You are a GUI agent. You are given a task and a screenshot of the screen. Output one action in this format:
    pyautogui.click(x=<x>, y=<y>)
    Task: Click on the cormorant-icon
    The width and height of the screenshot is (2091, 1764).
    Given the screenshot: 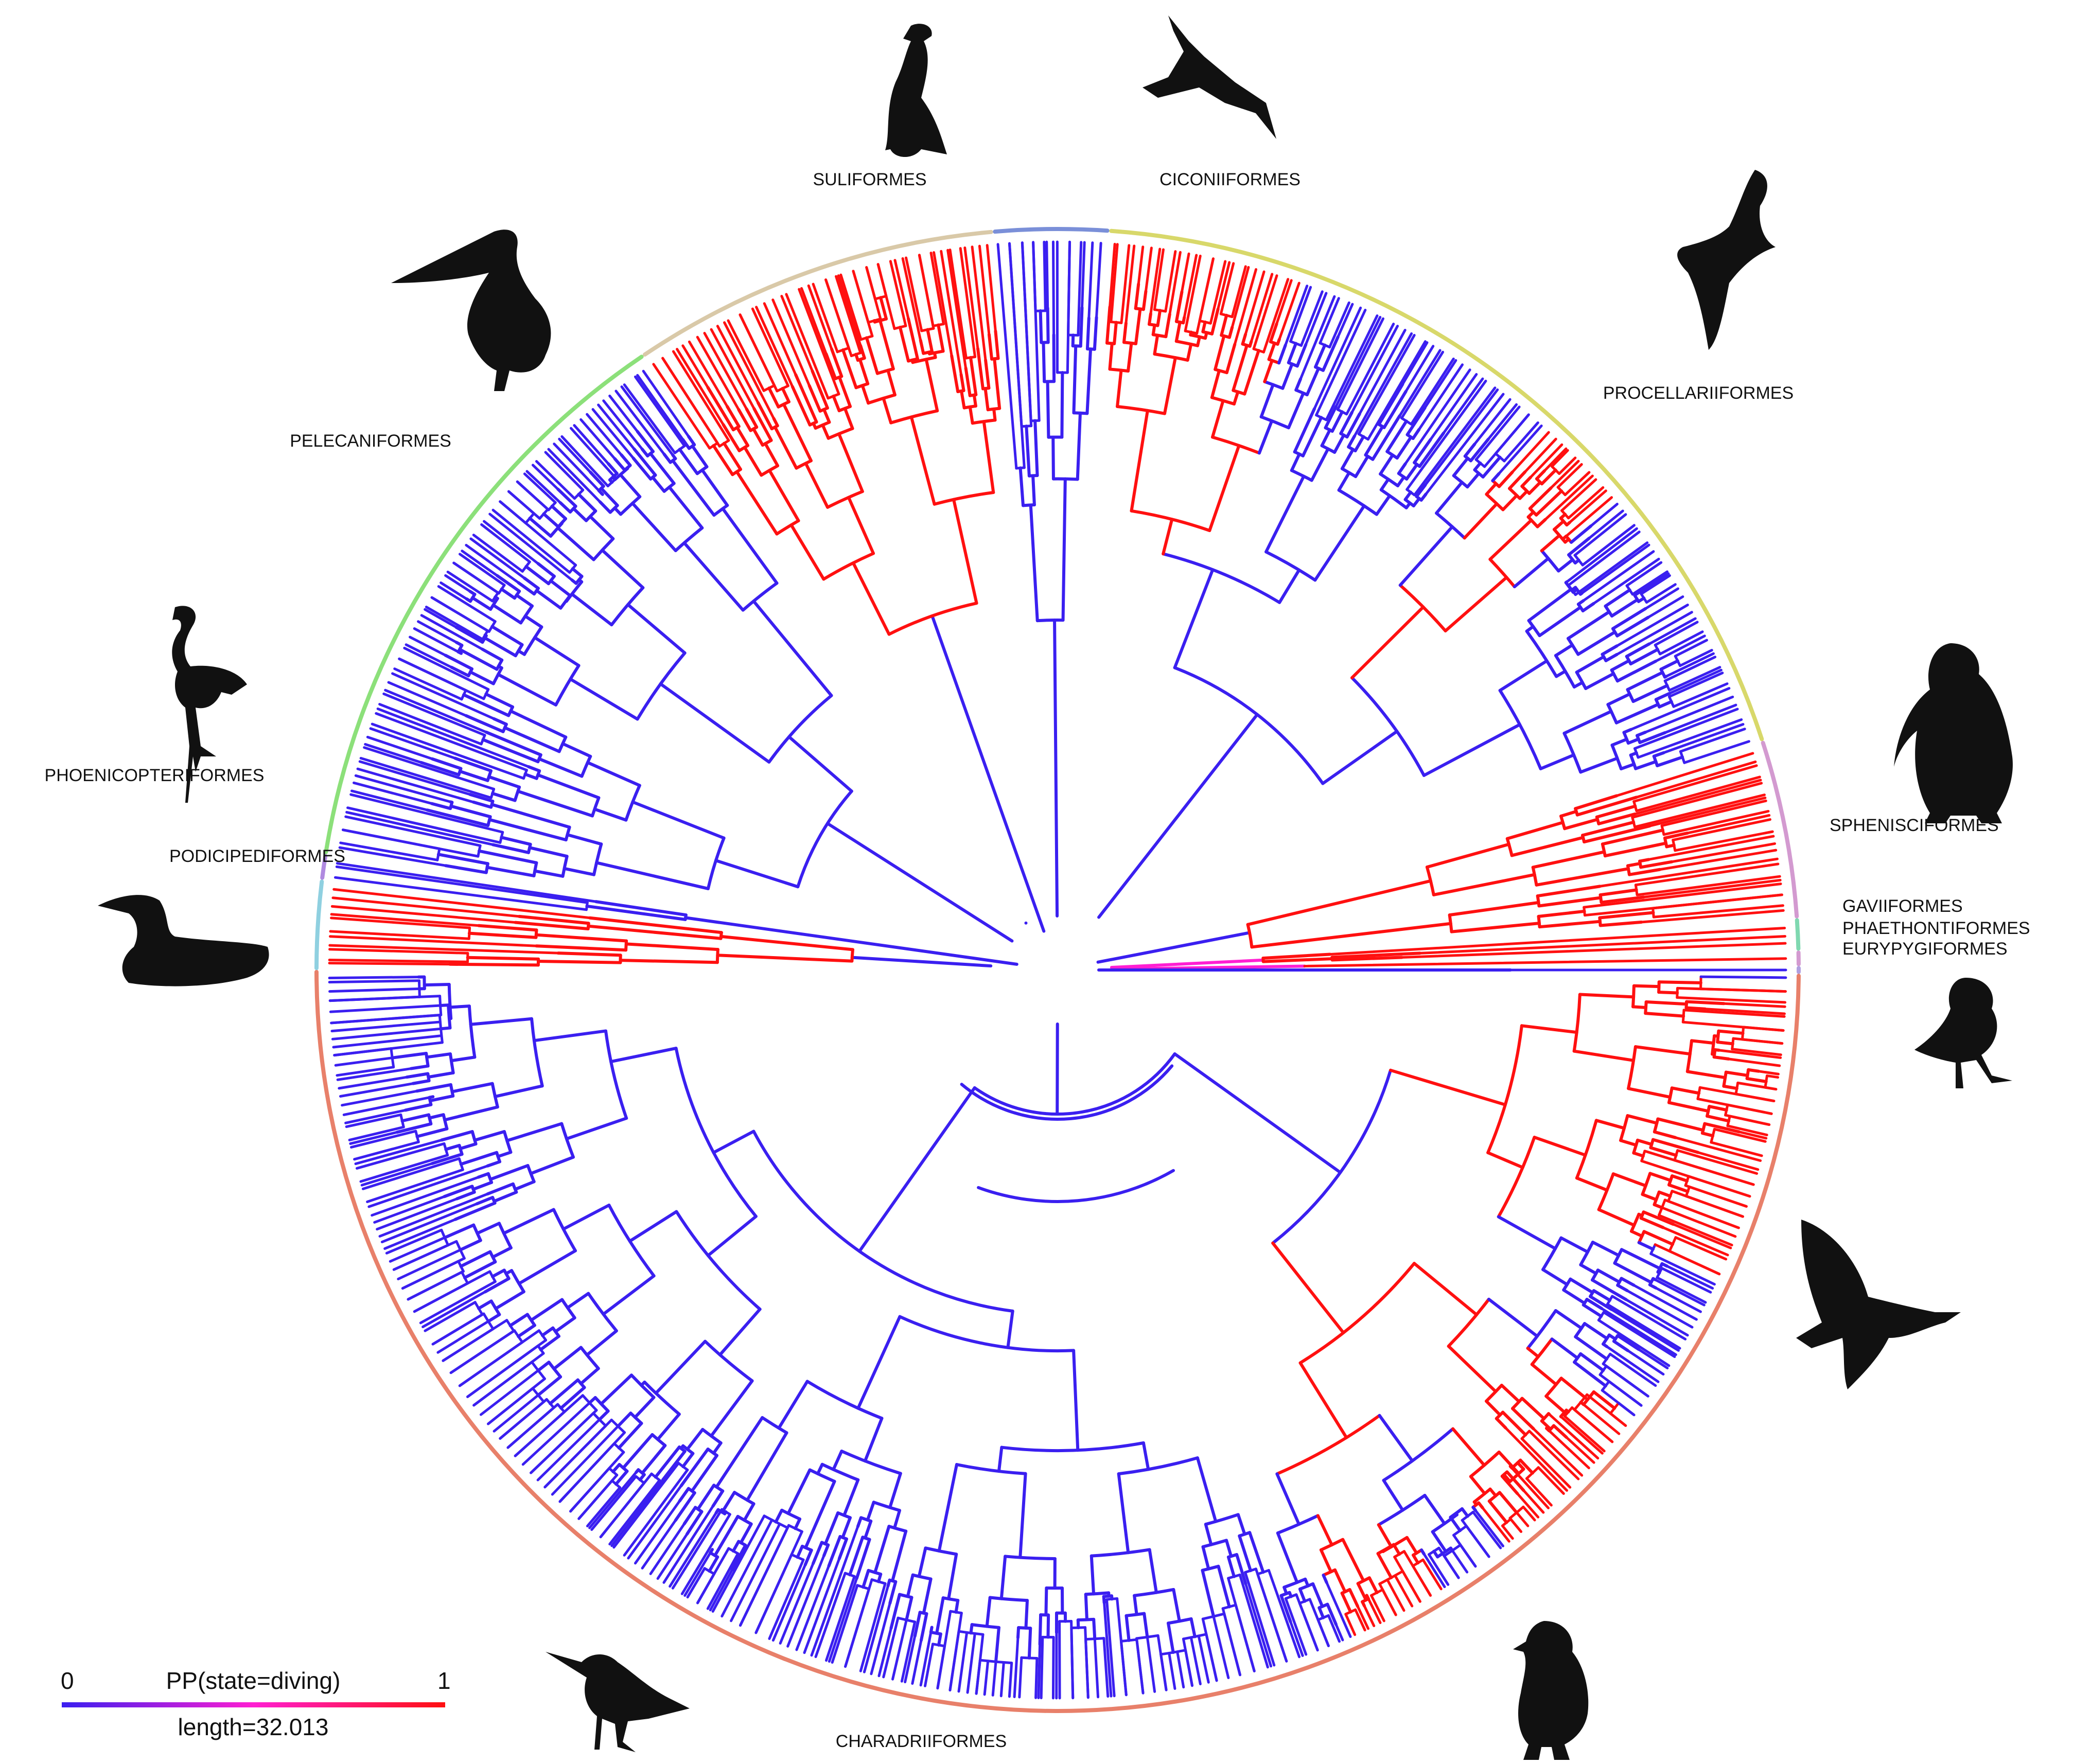 What is the action you would take?
    pyautogui.click(x=916, y=90)
    